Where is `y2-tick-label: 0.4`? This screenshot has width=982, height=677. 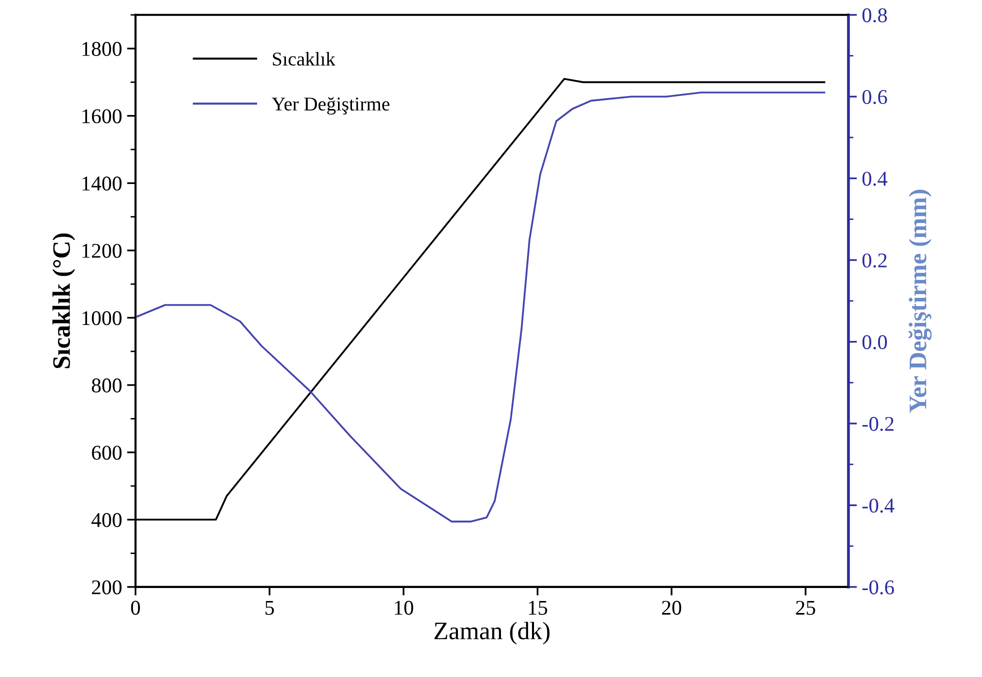
y2-tick-label: 0.4 is located at coordinates (875, 179).